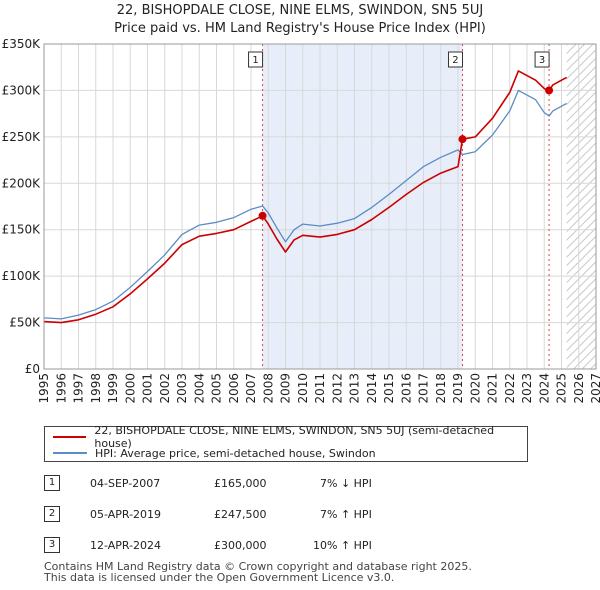 The height and width of the screenshot is (590, 600). Describe the element at coordinates (544, 388) in the screenshot. I see `x-tick-label: 2024` at that location.